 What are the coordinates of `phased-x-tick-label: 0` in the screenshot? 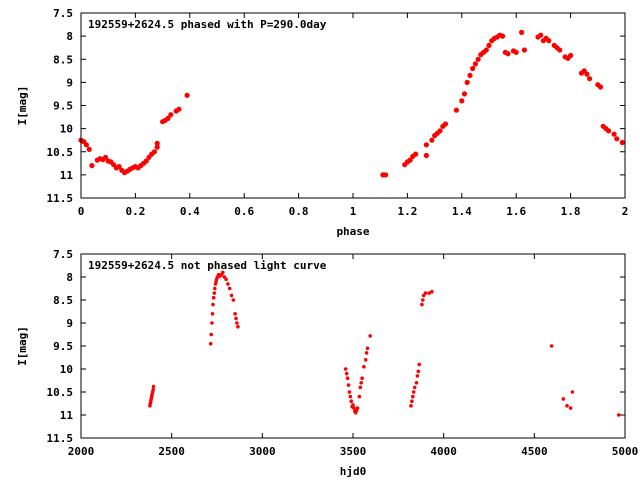 It's located at (81, 211).